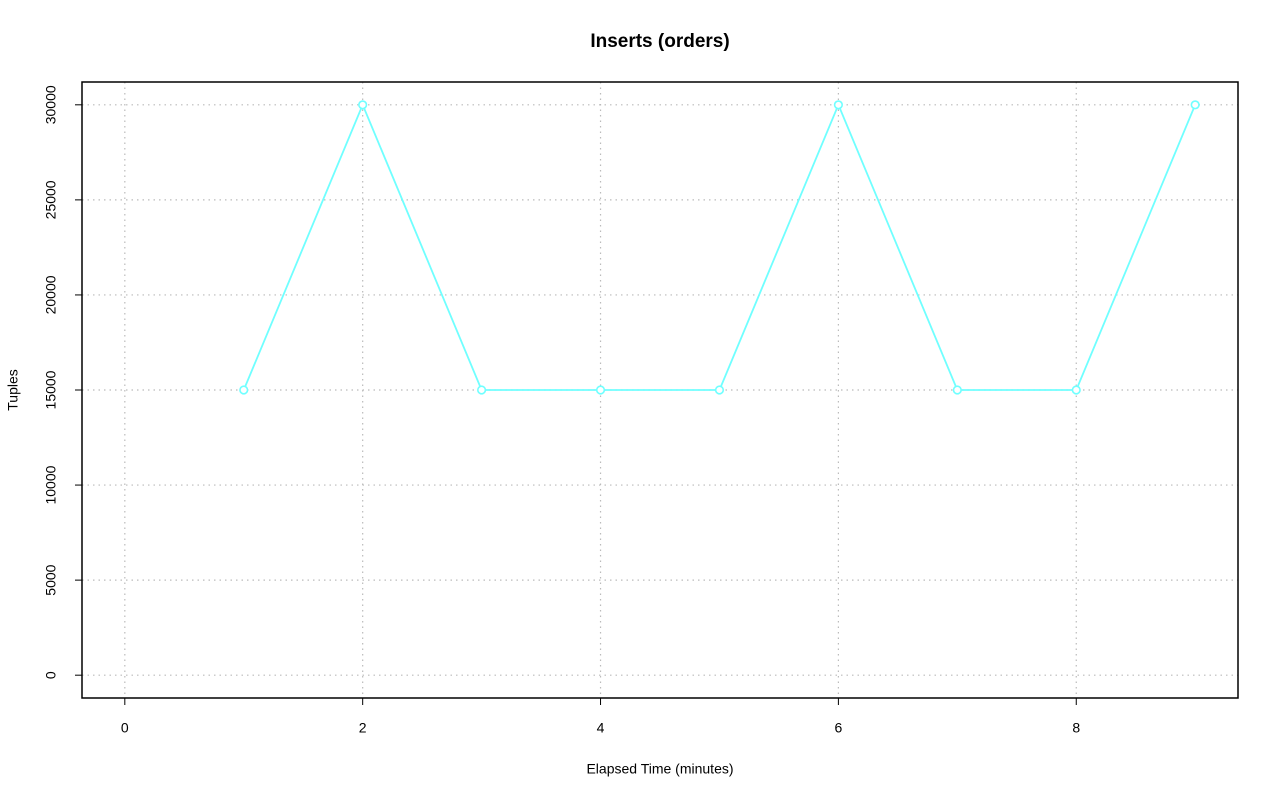 The height and width of the screenshot is (801, 1280). I want to click on y-tick-label: 20000, so click(51, 294).